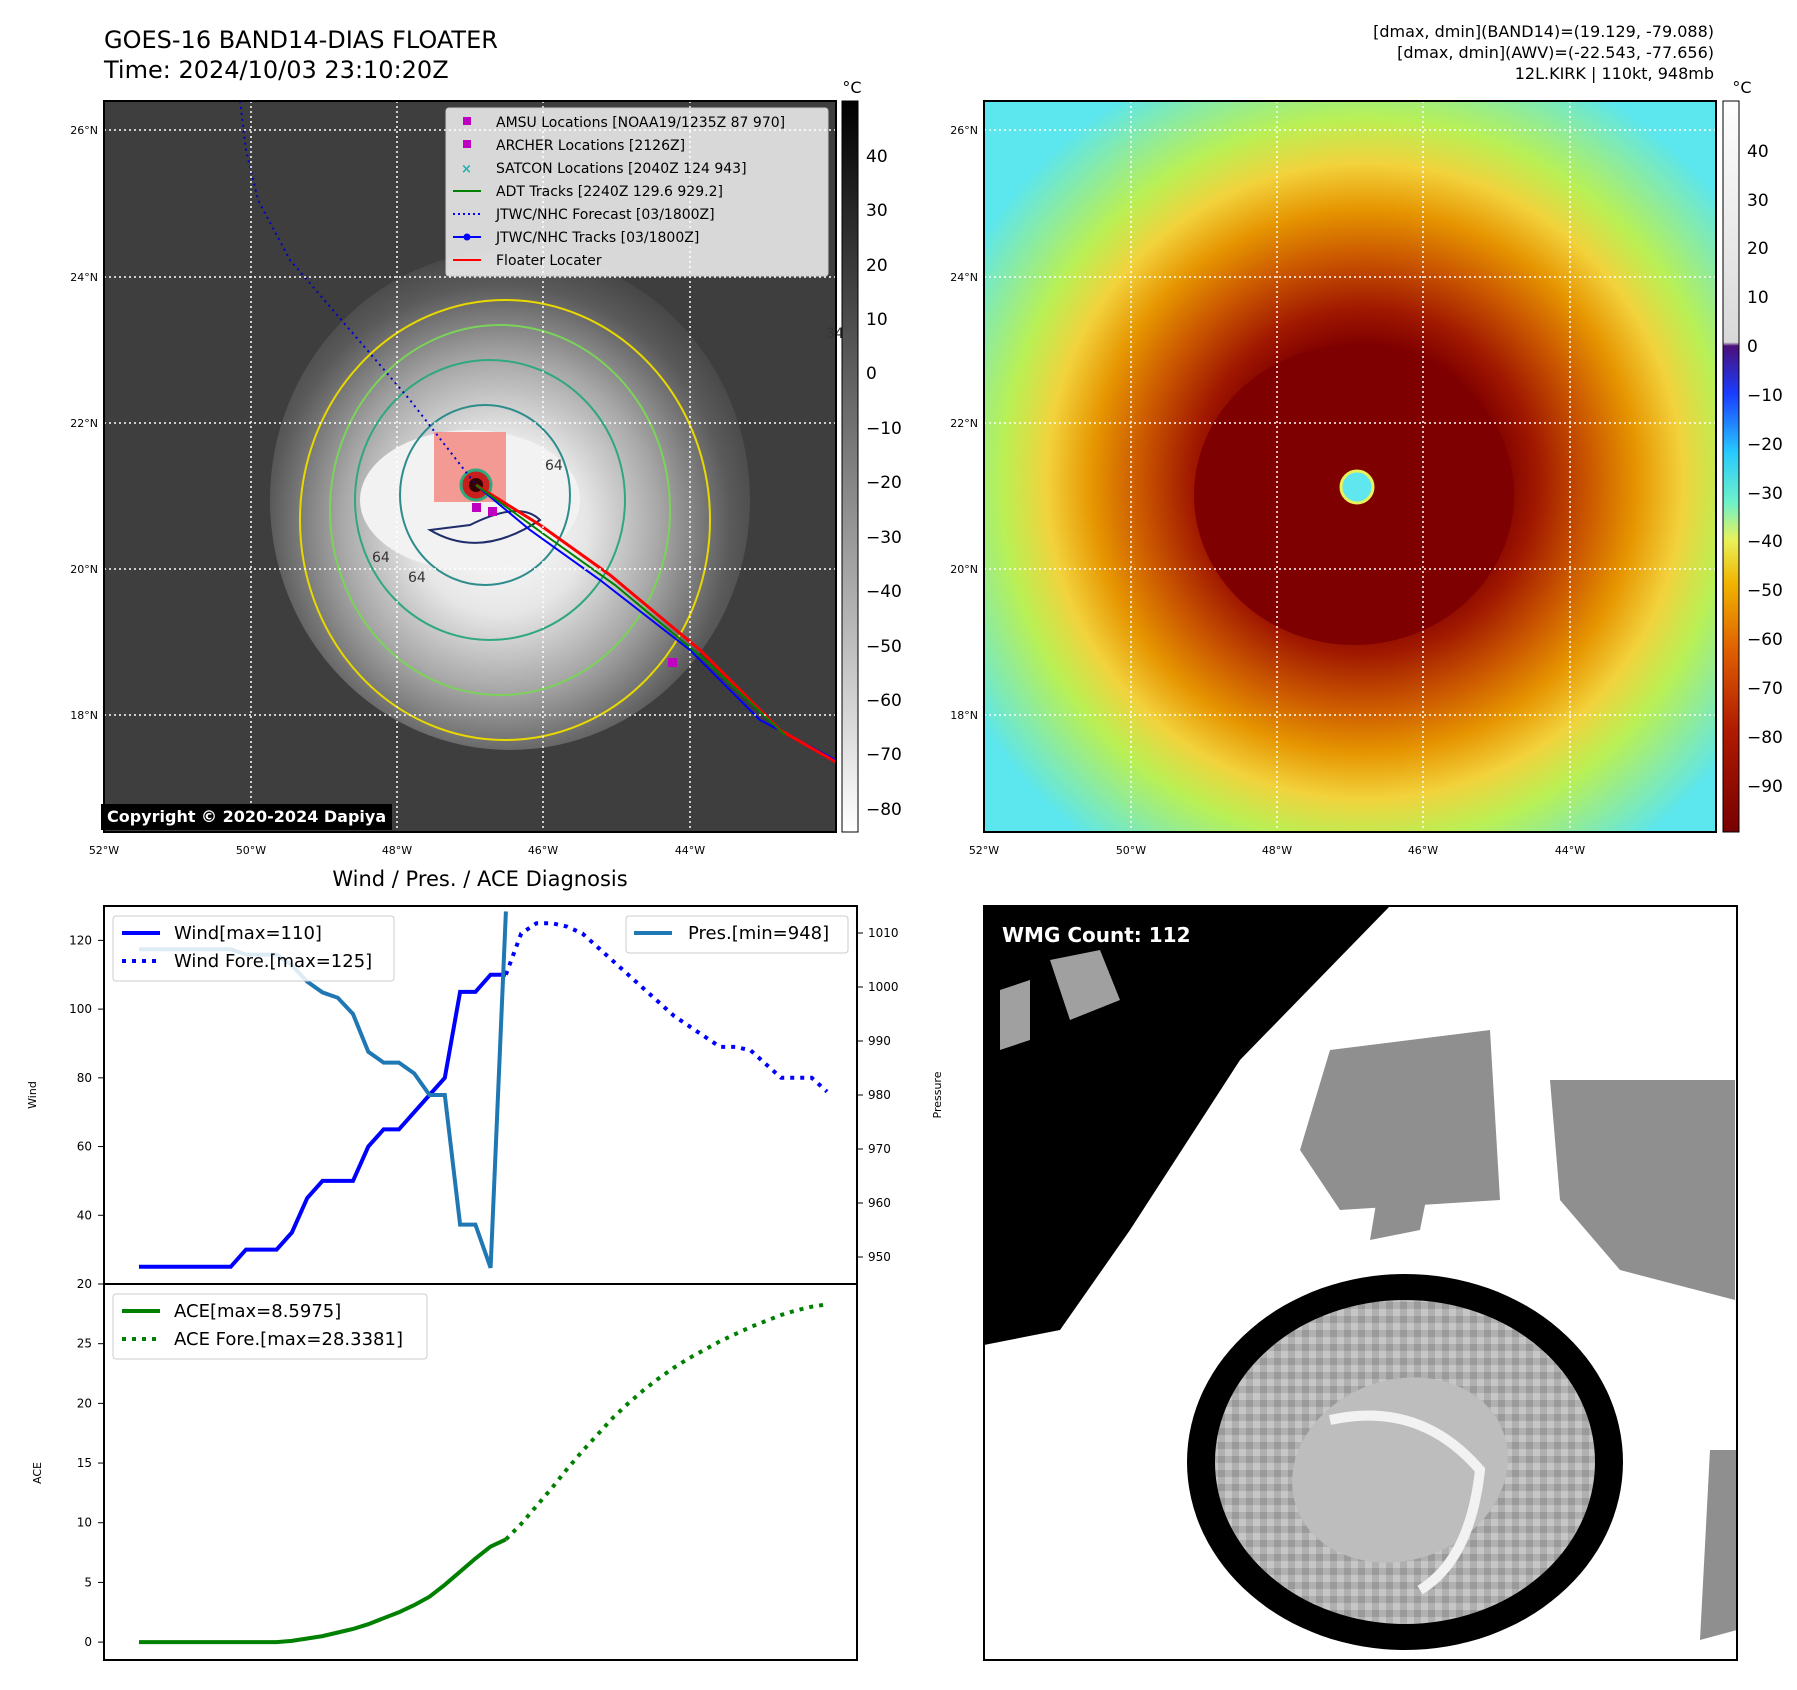 This screenshot has height=1690, width=1797. Describe the element at coordinates (90, 1493) in the screenshot. I see `ace-axis-ticks: 0 5 10 15 20 25` at that location.